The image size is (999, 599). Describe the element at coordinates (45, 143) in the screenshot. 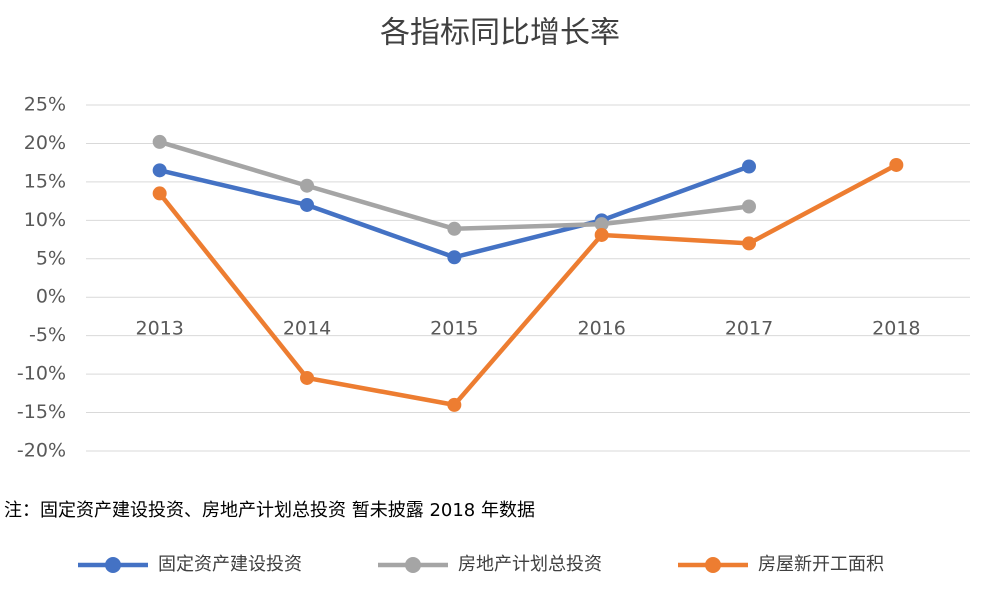

I see `y-tick-label: 20%` at that location.